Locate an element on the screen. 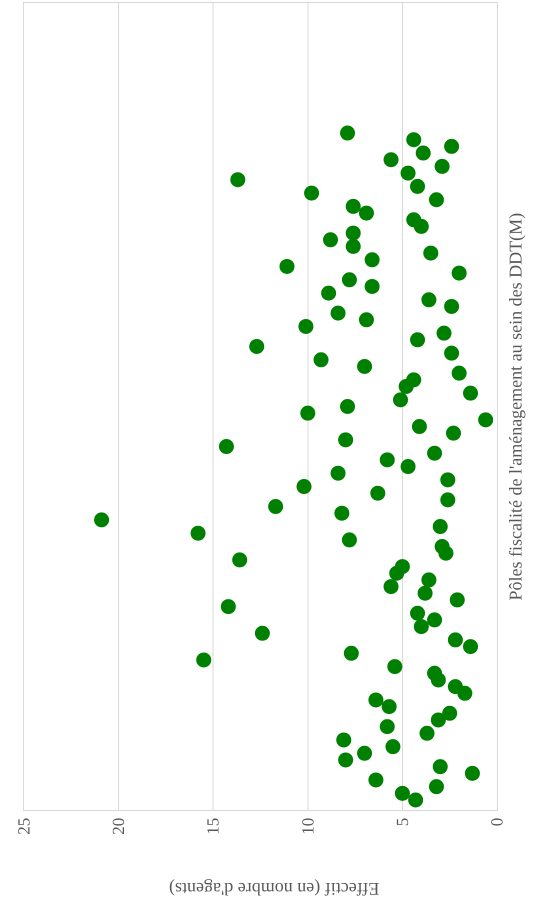 Image resolution: width=534 pixels, height=907 pixels. x-tick-label: 20 is located at coordinates (118, 826).